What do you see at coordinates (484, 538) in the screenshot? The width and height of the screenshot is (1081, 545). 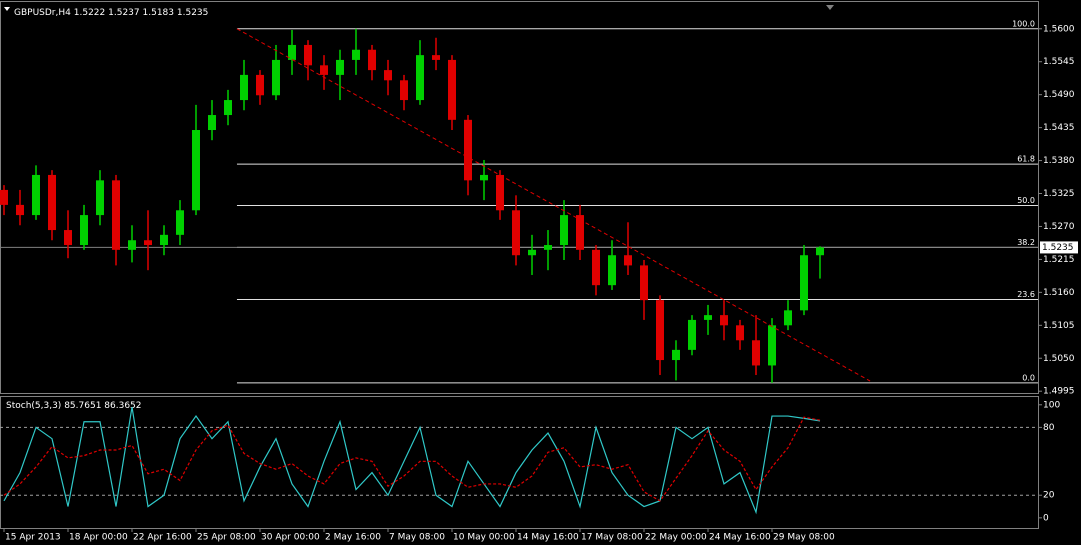 I see `x-tick-label: 10 May 00:00` at bounding box center [484, 538].